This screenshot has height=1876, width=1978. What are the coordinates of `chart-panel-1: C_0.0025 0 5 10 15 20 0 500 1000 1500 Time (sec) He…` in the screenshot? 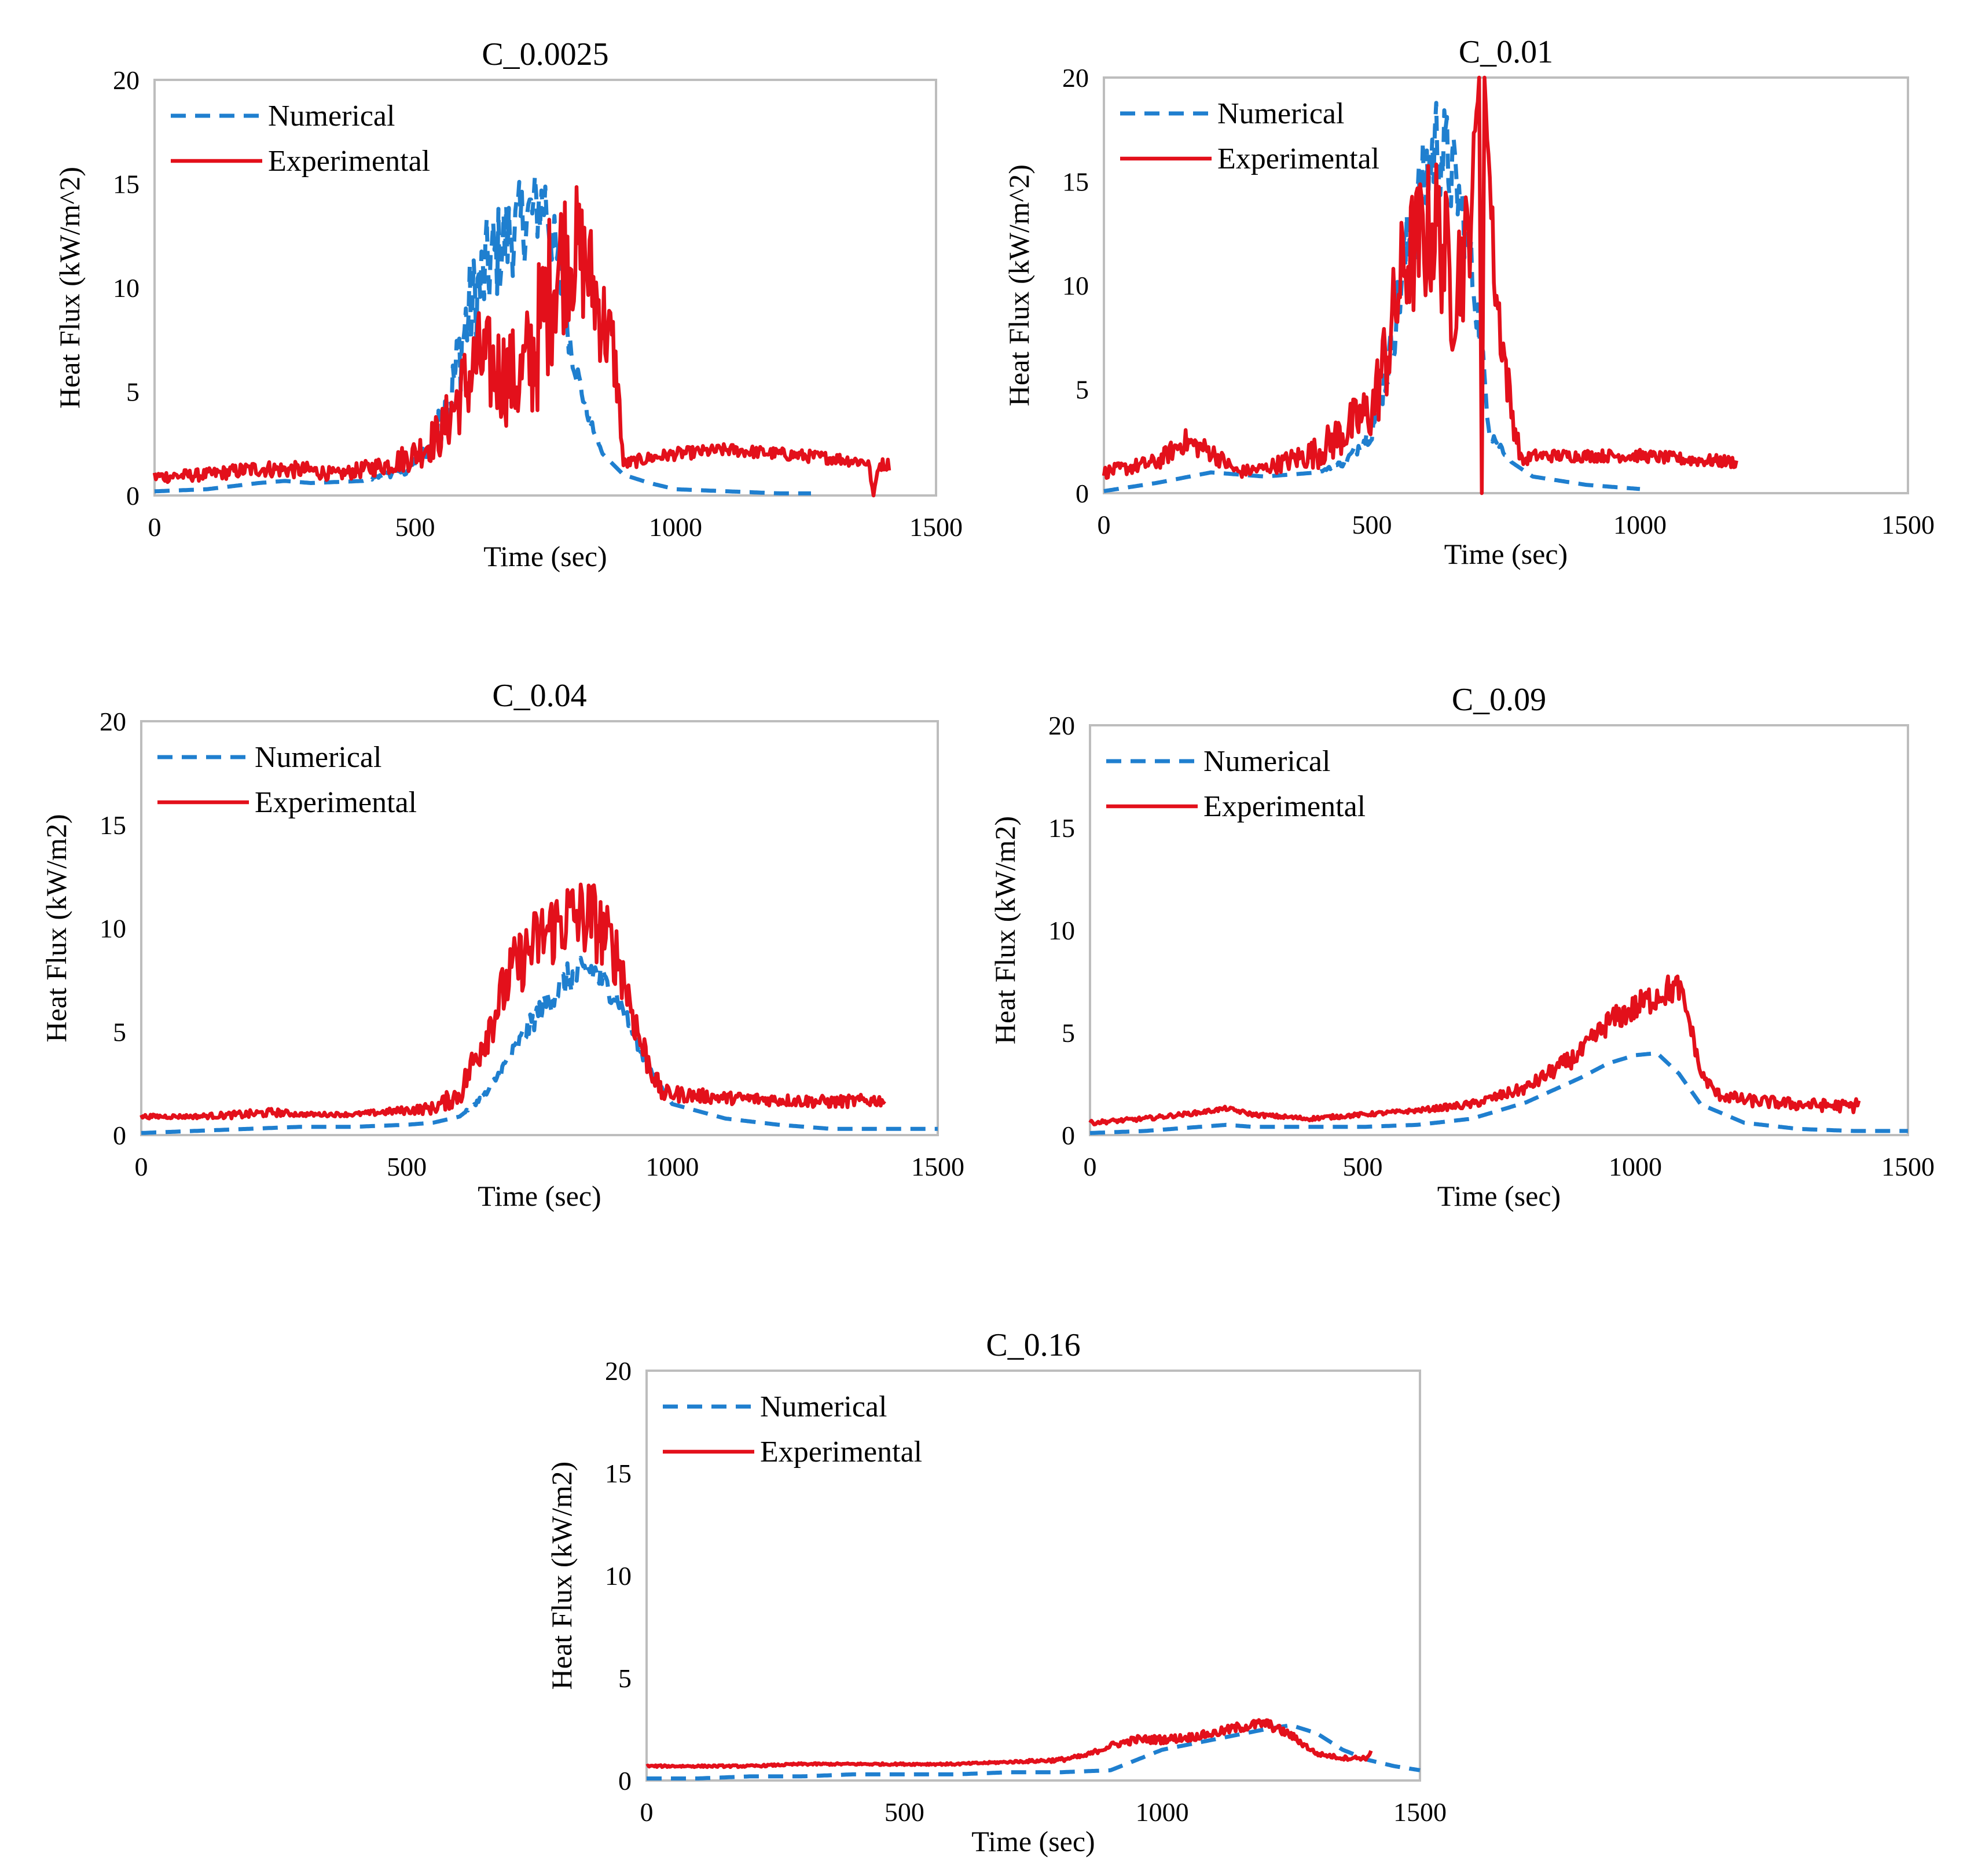 It's located at (508, 304).